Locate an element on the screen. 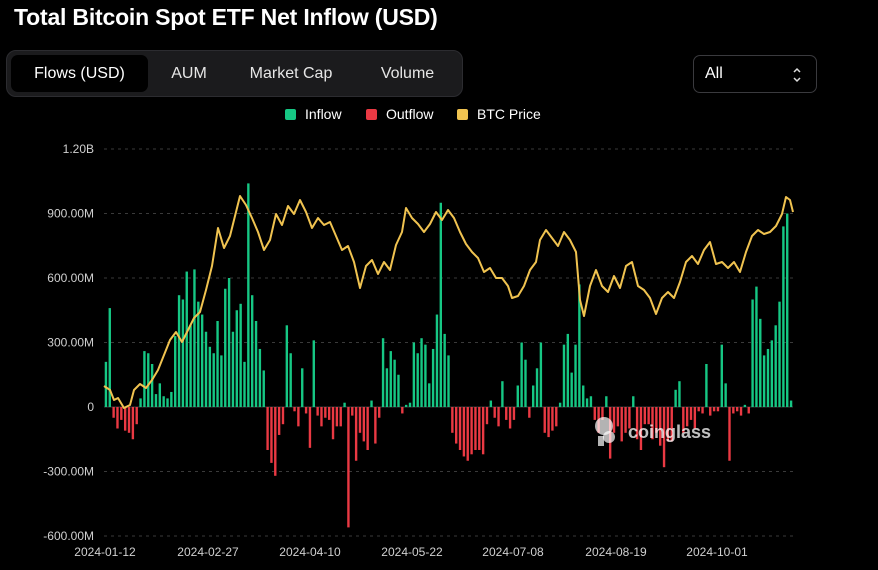 The width and height of the screenshot is (878, 570). x-tick-label: 2024-08-19 is located at coordinates (616, 552).